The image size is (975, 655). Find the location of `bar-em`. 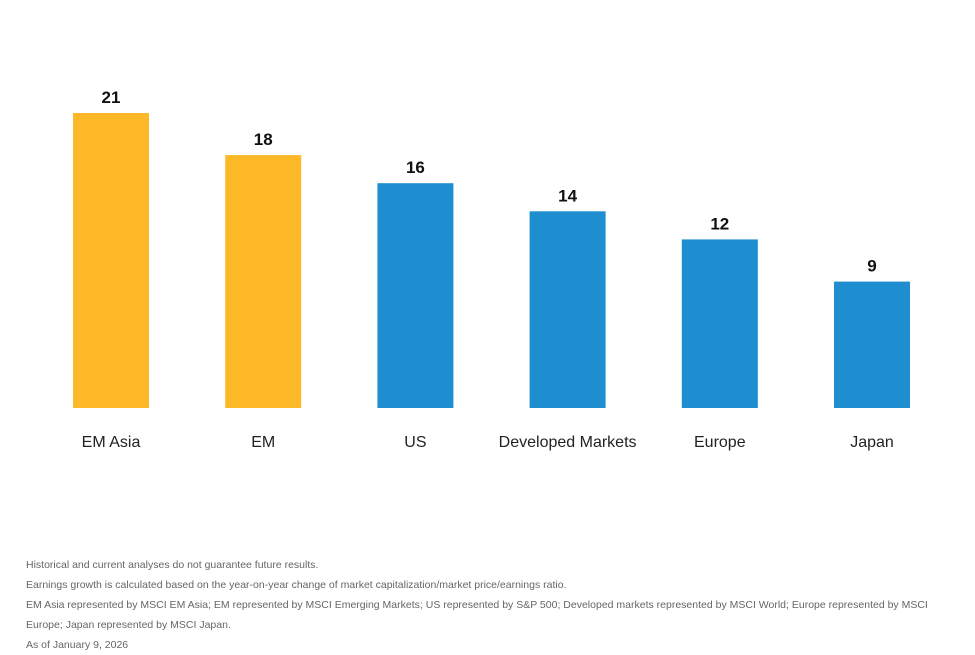

bar-em is located at coordinates (263, 281).